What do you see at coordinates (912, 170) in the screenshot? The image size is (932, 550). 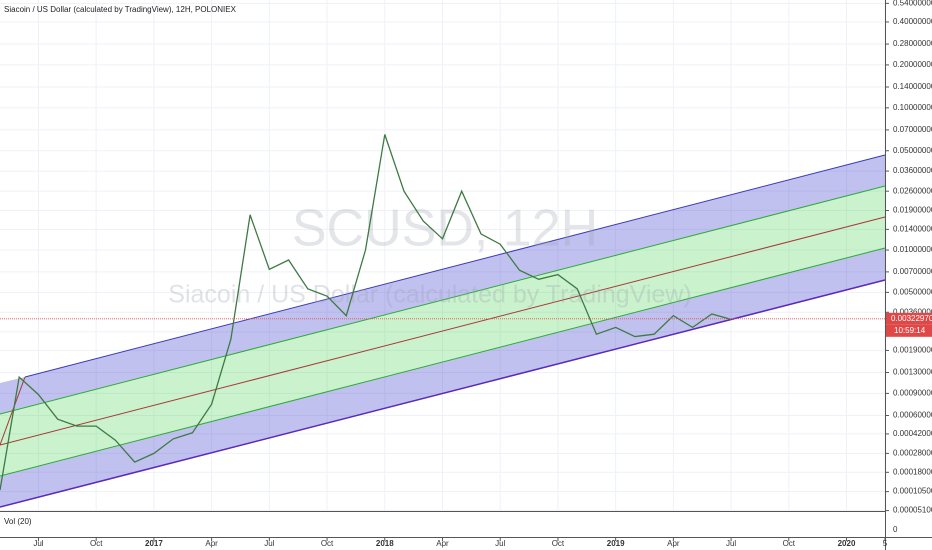 I see `y-tick-label: 0.03600000` at bounding box center [912, 170].